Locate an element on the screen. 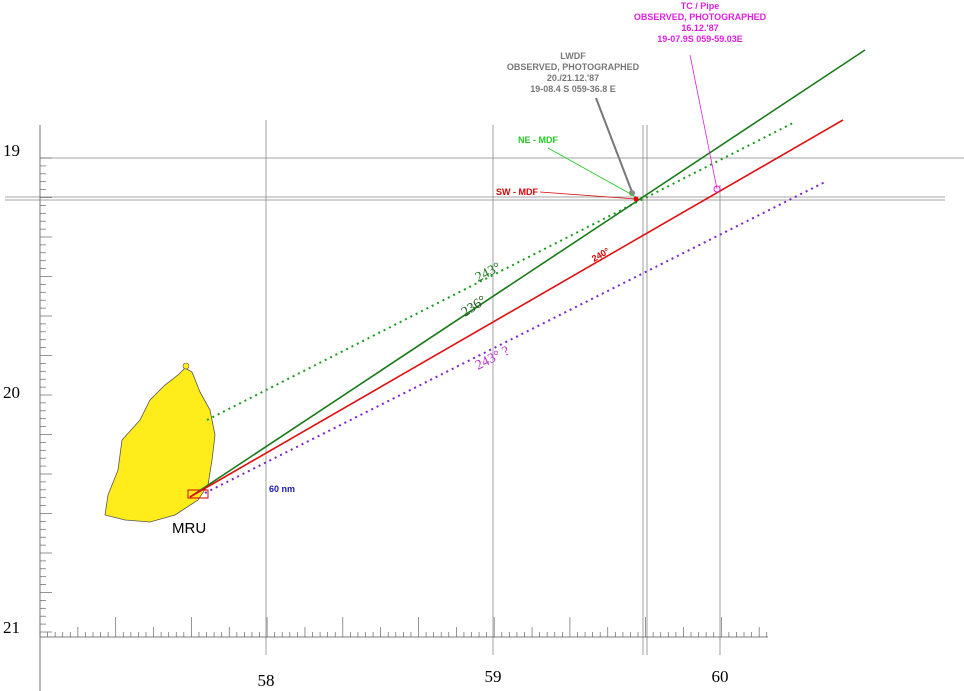  callout-sw is located at coordinates (588, 195).